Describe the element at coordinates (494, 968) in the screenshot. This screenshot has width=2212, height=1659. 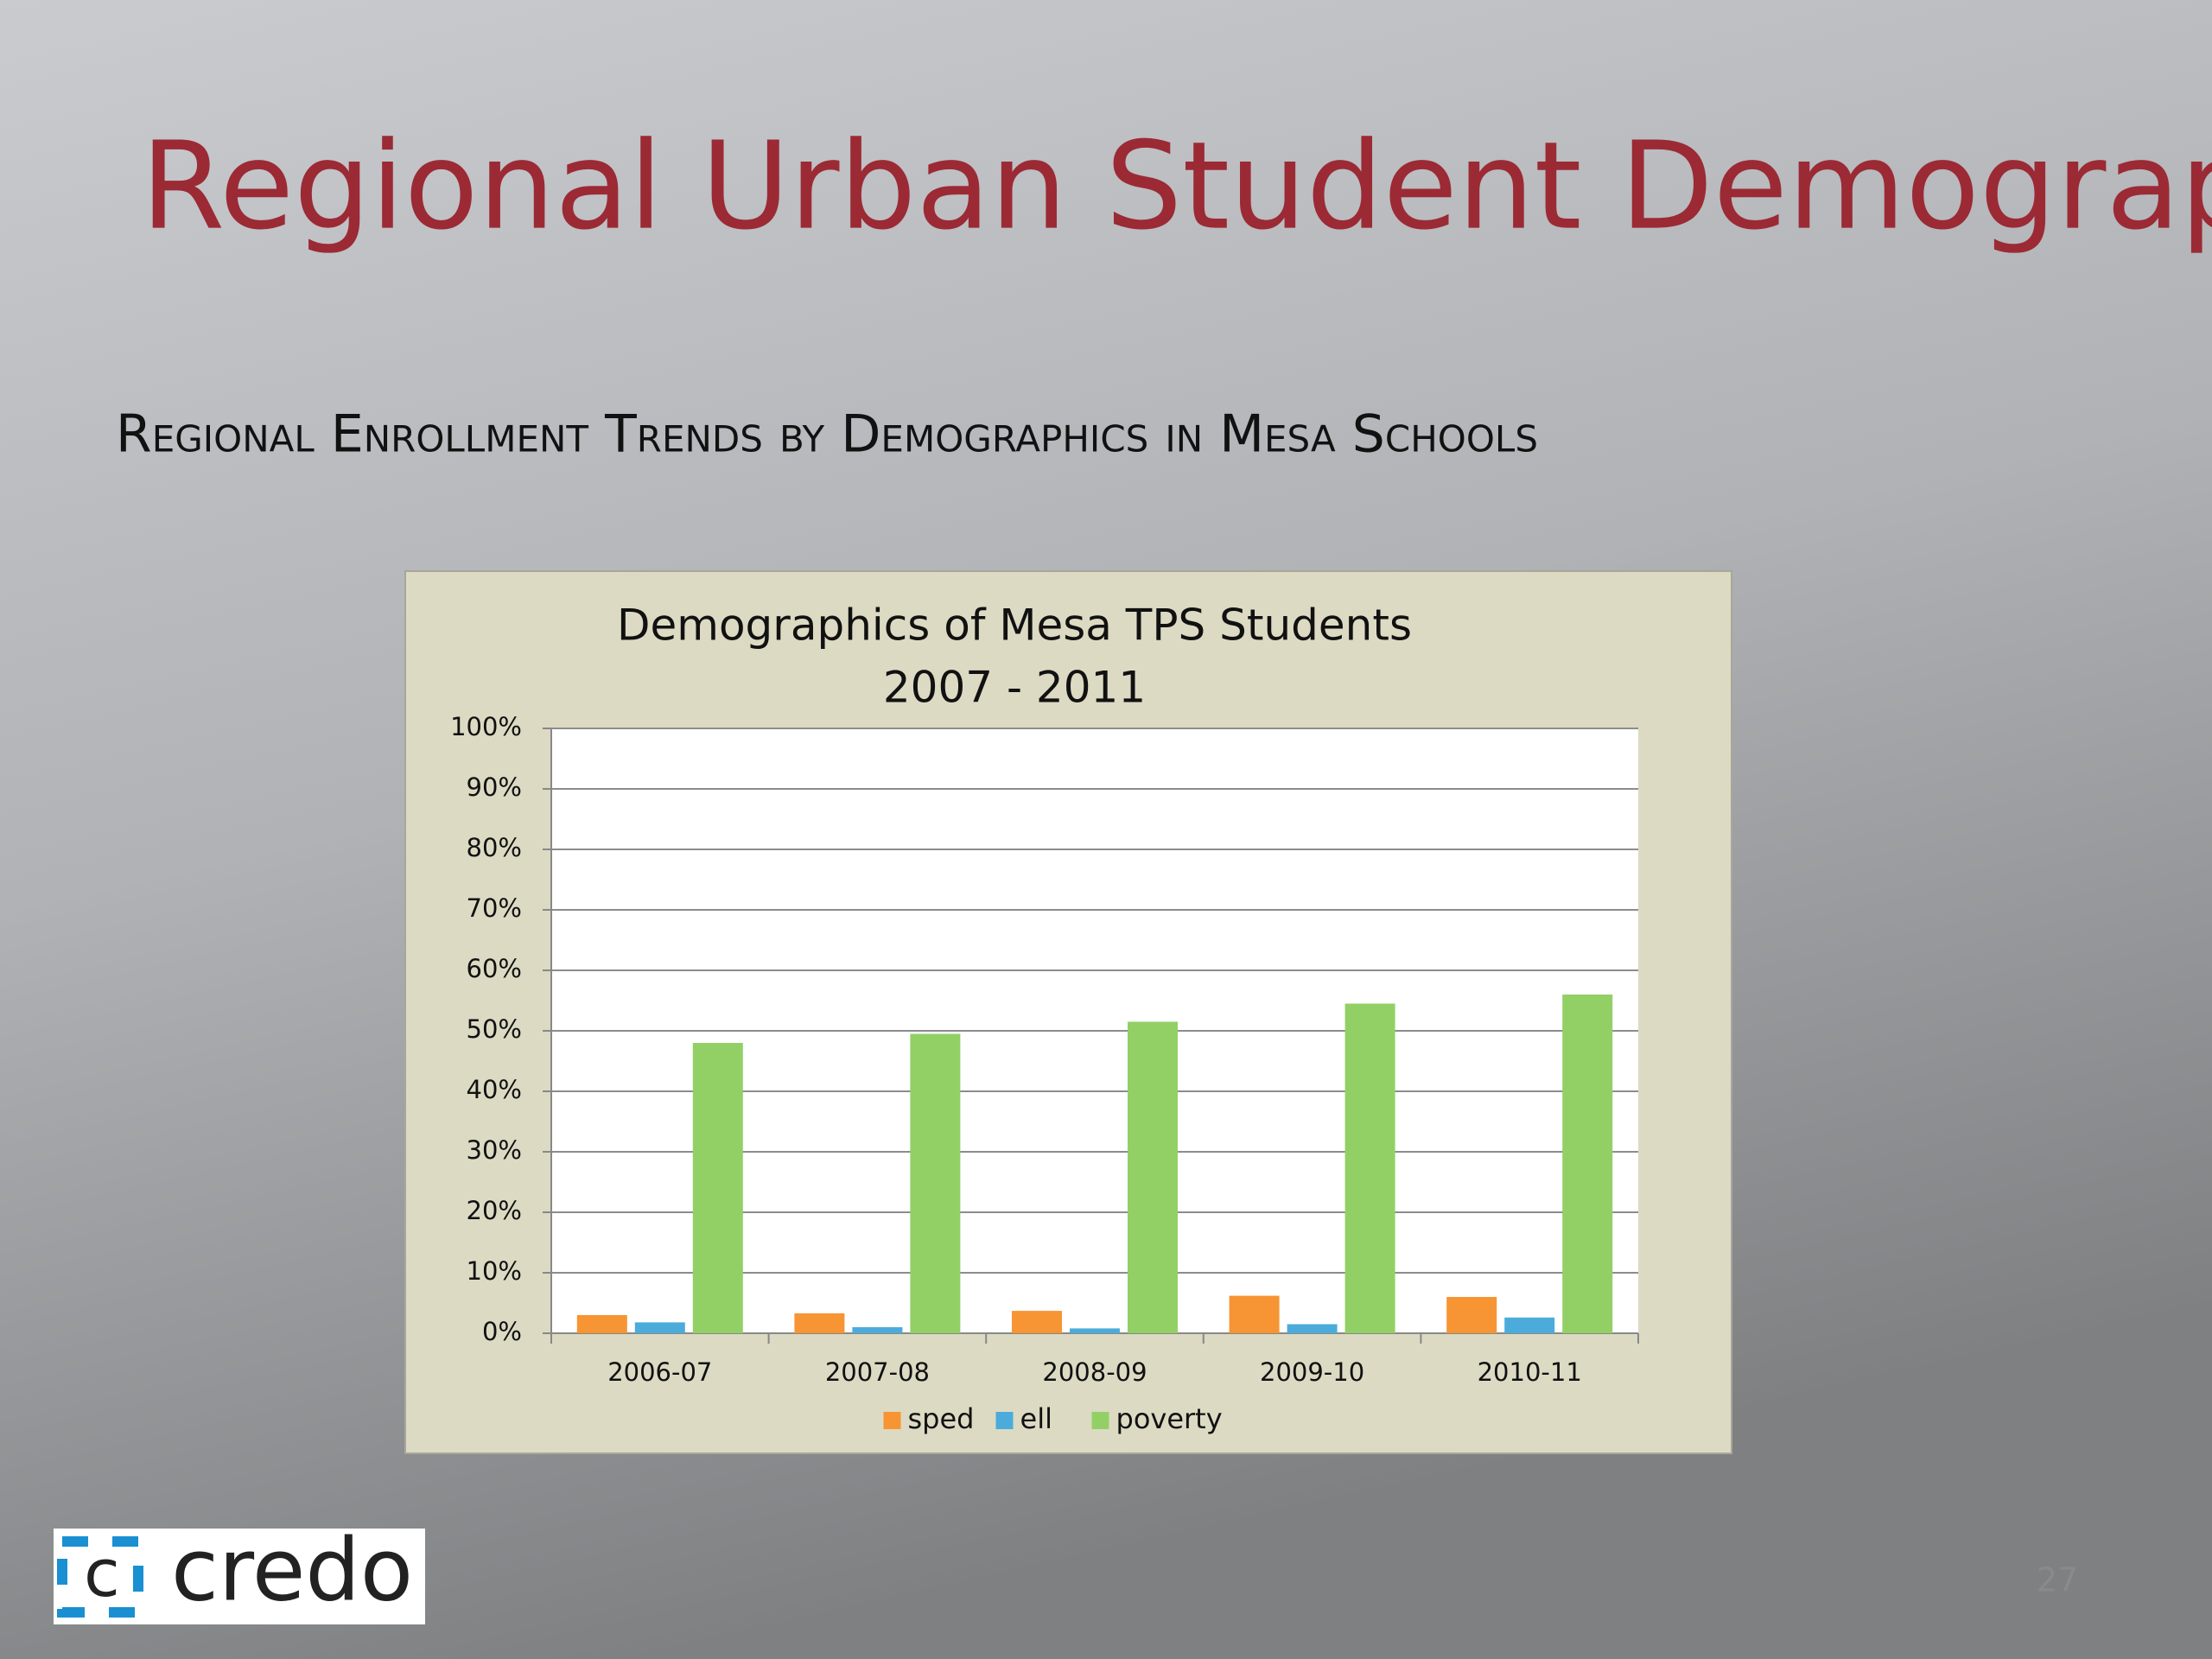
I see `y-tick-label: 60%` at that location.